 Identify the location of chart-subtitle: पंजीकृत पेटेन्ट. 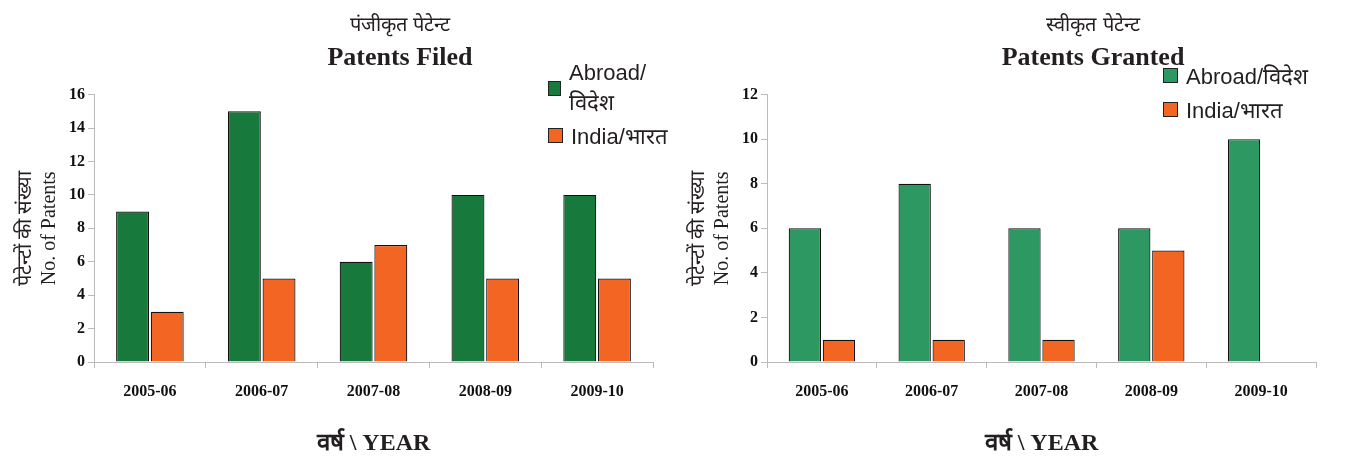
(400, 24).